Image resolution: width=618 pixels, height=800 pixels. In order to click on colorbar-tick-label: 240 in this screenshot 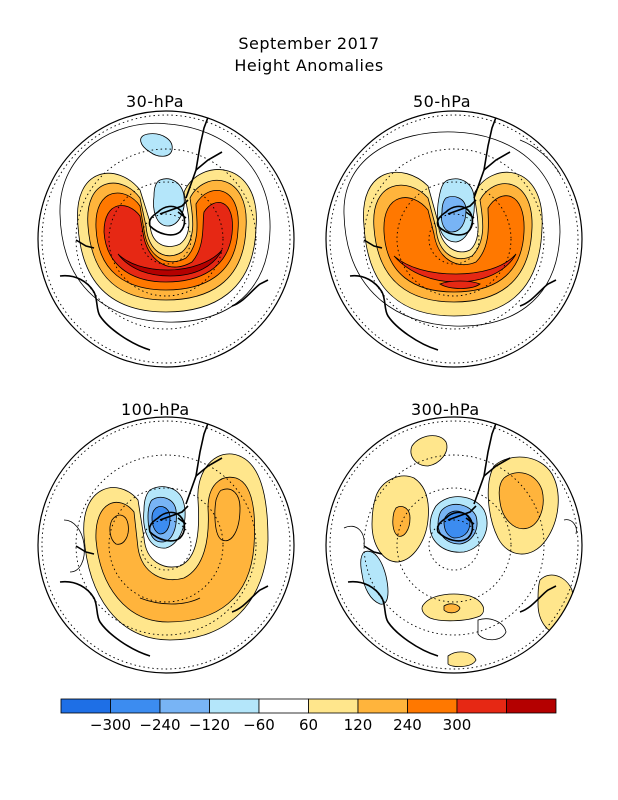, I will do `click(407, 725)`.